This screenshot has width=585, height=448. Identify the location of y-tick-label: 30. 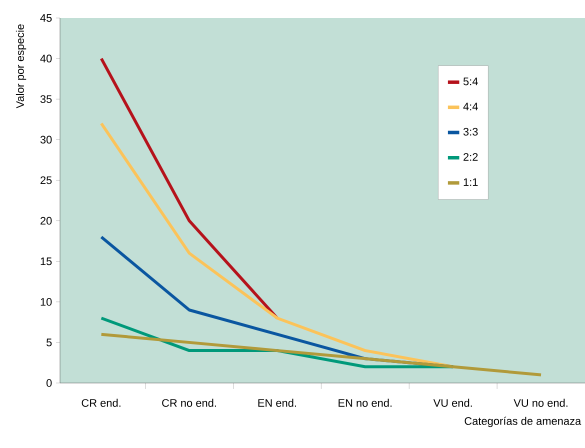
(46, 140).